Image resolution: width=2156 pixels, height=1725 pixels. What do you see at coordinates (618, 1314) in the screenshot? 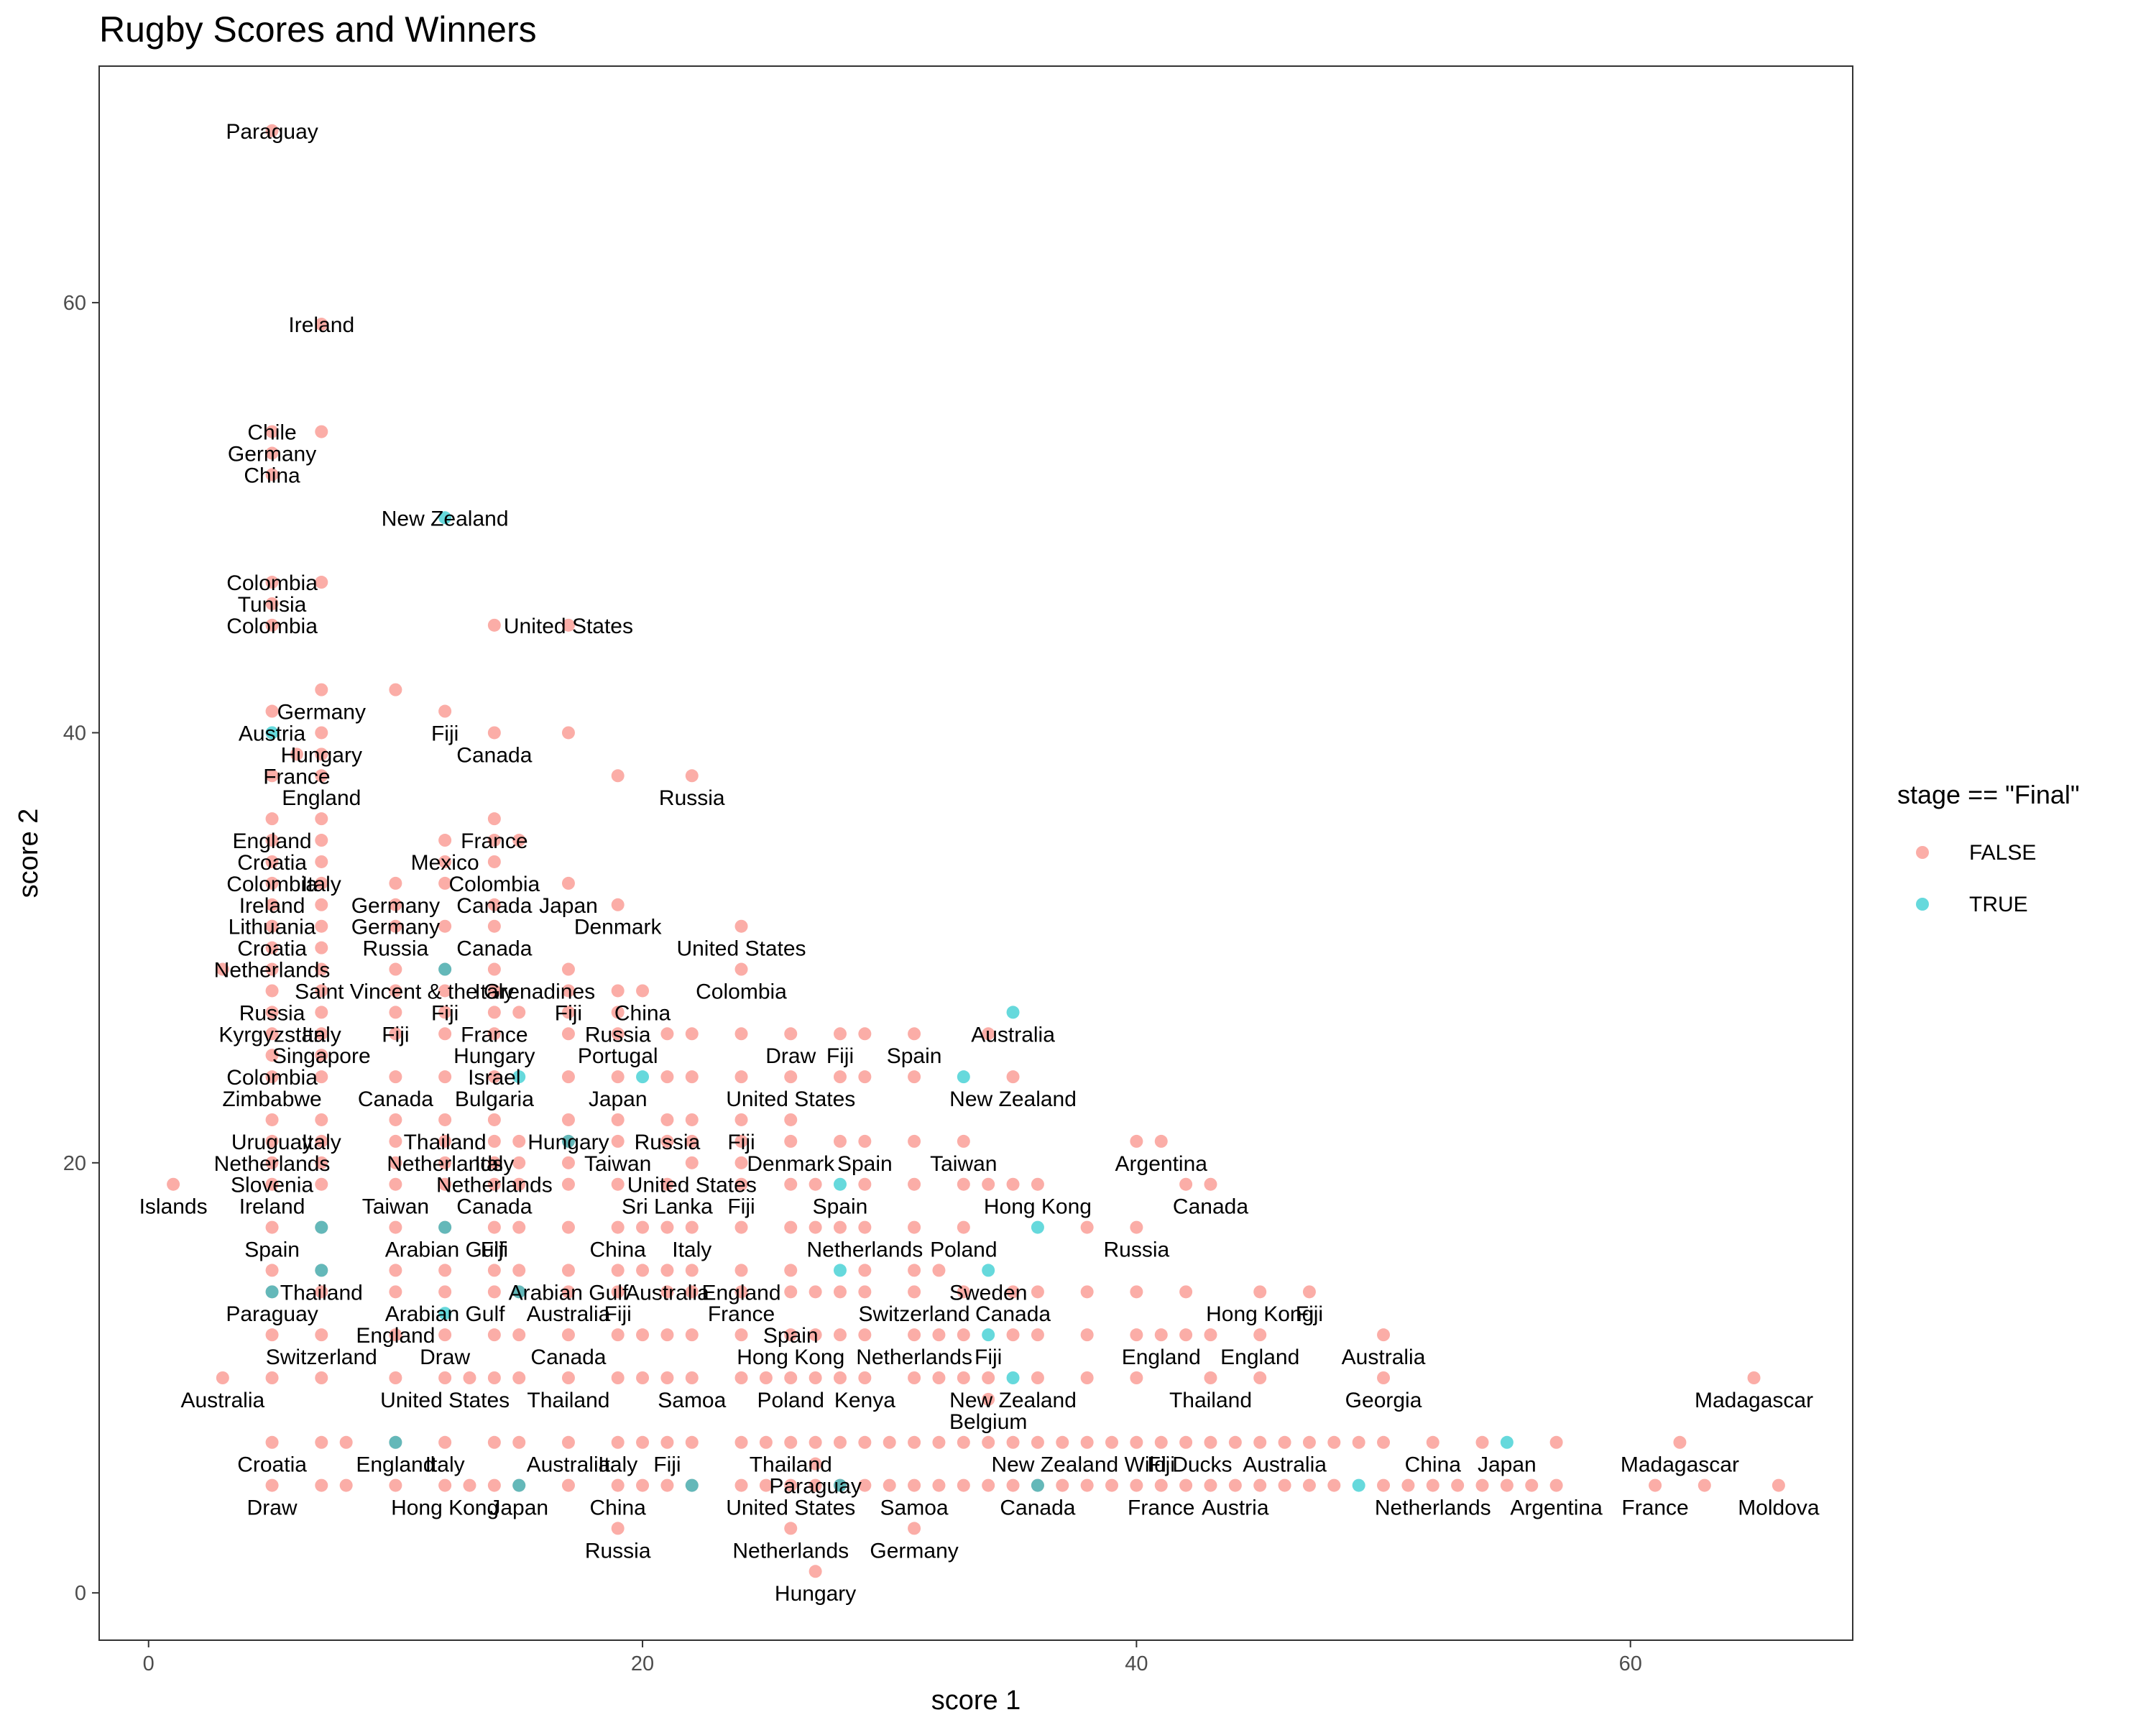
I see `point-label: Fiji` at bounding box center [618, 1314].